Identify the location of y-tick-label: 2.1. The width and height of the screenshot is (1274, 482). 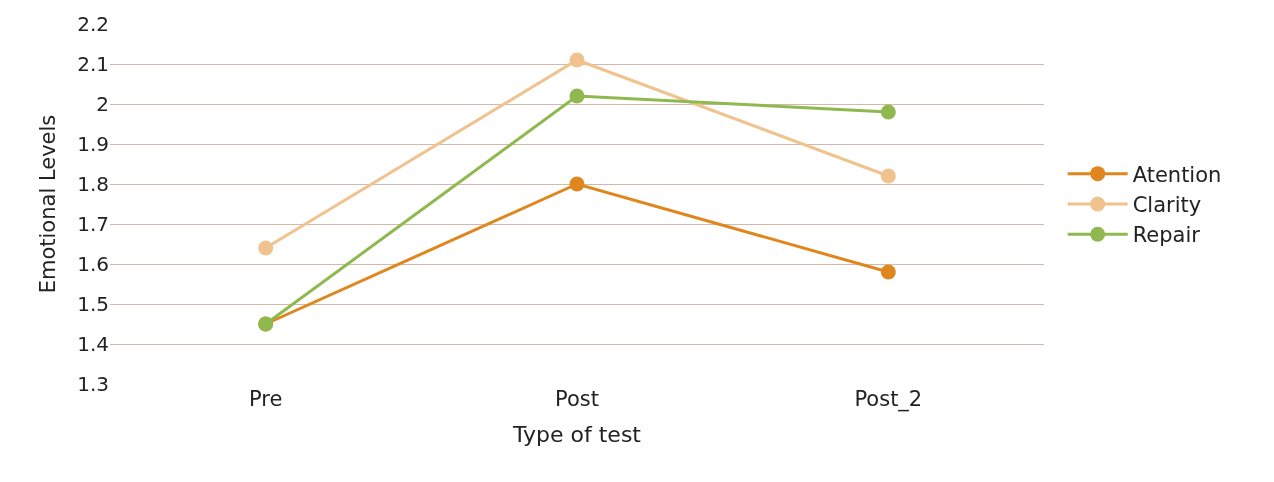
(93, 64).